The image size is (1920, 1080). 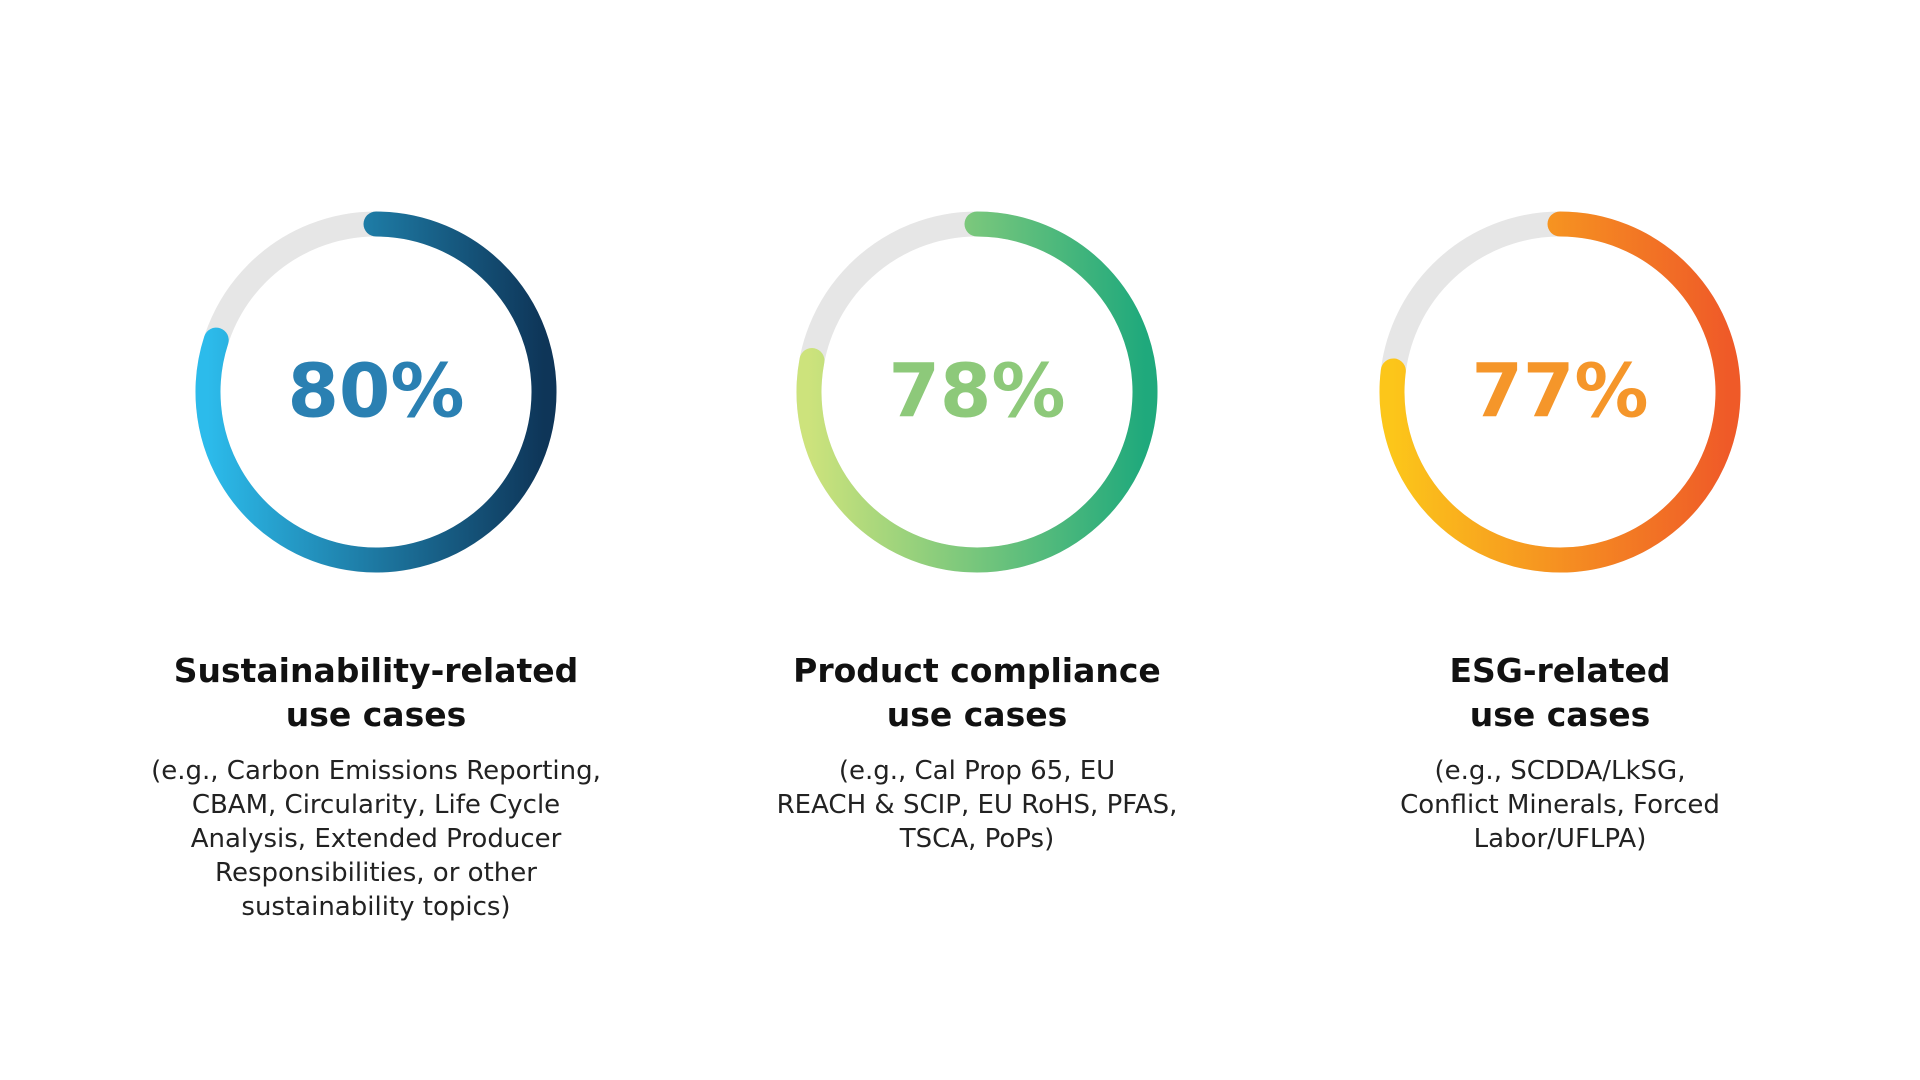 I want to click on card-title: Product compliance, so click(x=977, y=670).